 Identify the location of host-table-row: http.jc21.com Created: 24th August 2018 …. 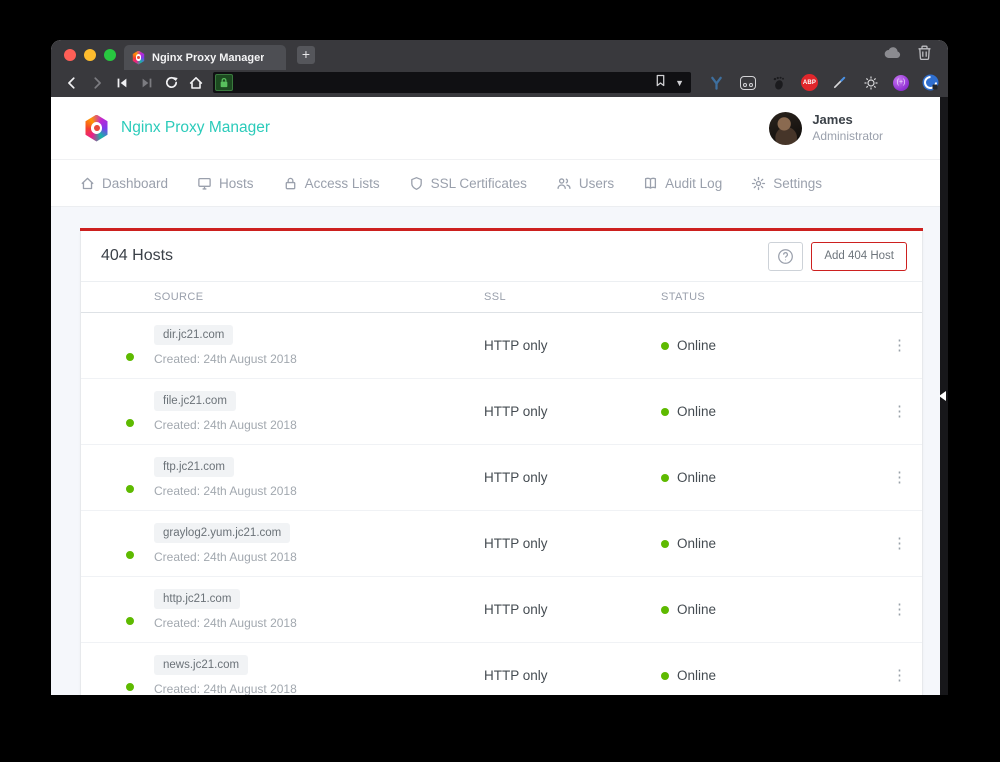
(501, 610).